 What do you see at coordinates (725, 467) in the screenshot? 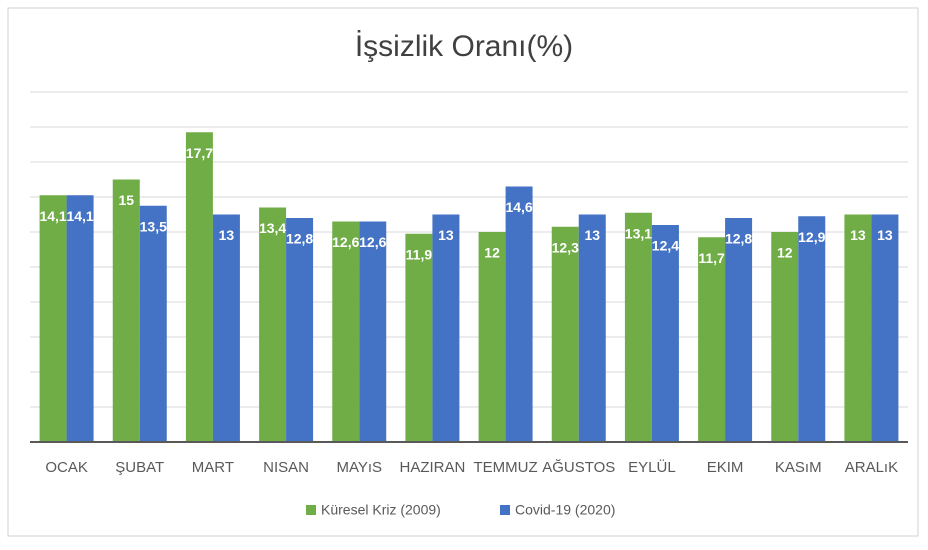
I see `x-tick-label: EKIM` at bounding box center [725, 467].